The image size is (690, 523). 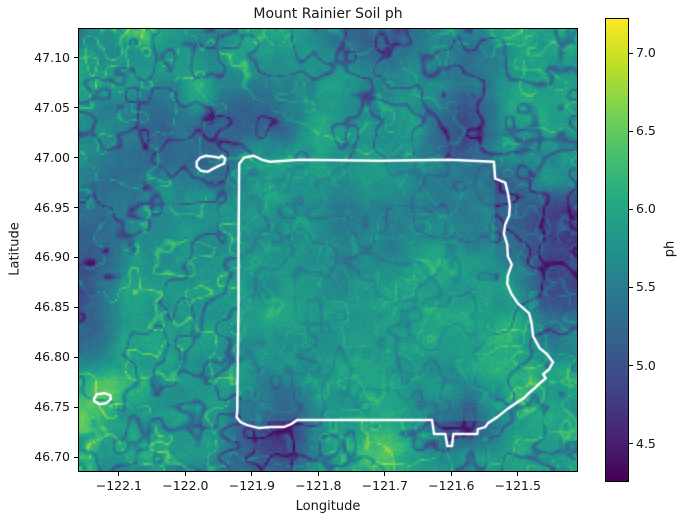 I want to click on y-tick-label: 46.80, so click(x=52, y=357).